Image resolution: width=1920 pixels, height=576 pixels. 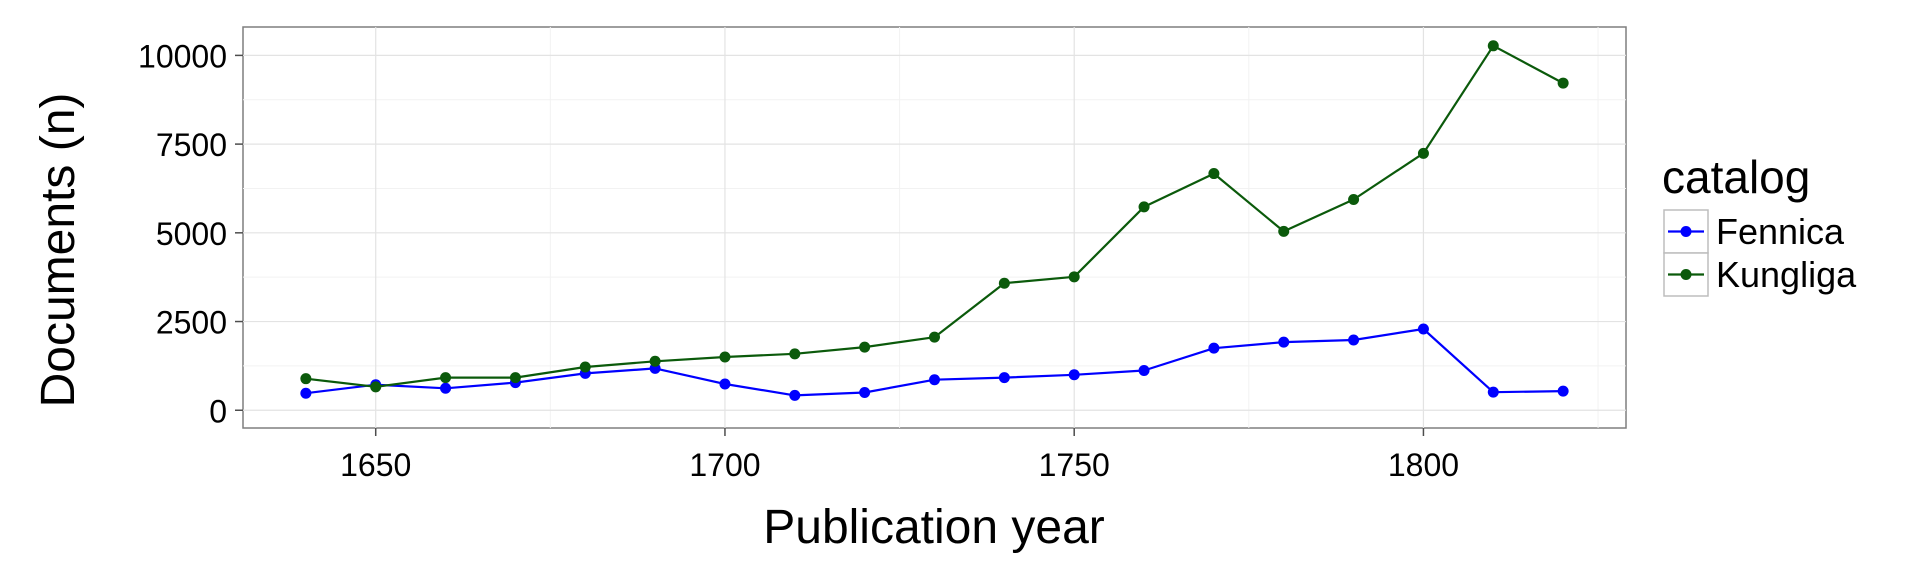 What do you see at coordinates (1786, 274) in the screenshot?
I see `legend-label-kungliga: Kungliga` at bounding box center [1786, 274].